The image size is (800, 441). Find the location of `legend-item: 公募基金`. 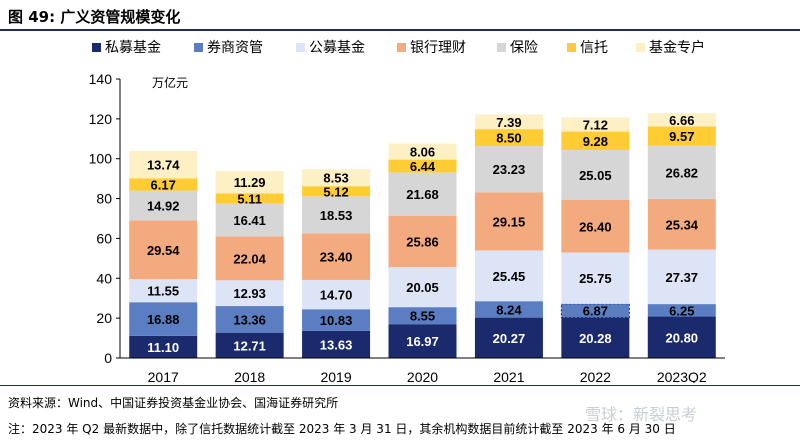

legend-item: 公募基金 is located at coordinates (330, 47).